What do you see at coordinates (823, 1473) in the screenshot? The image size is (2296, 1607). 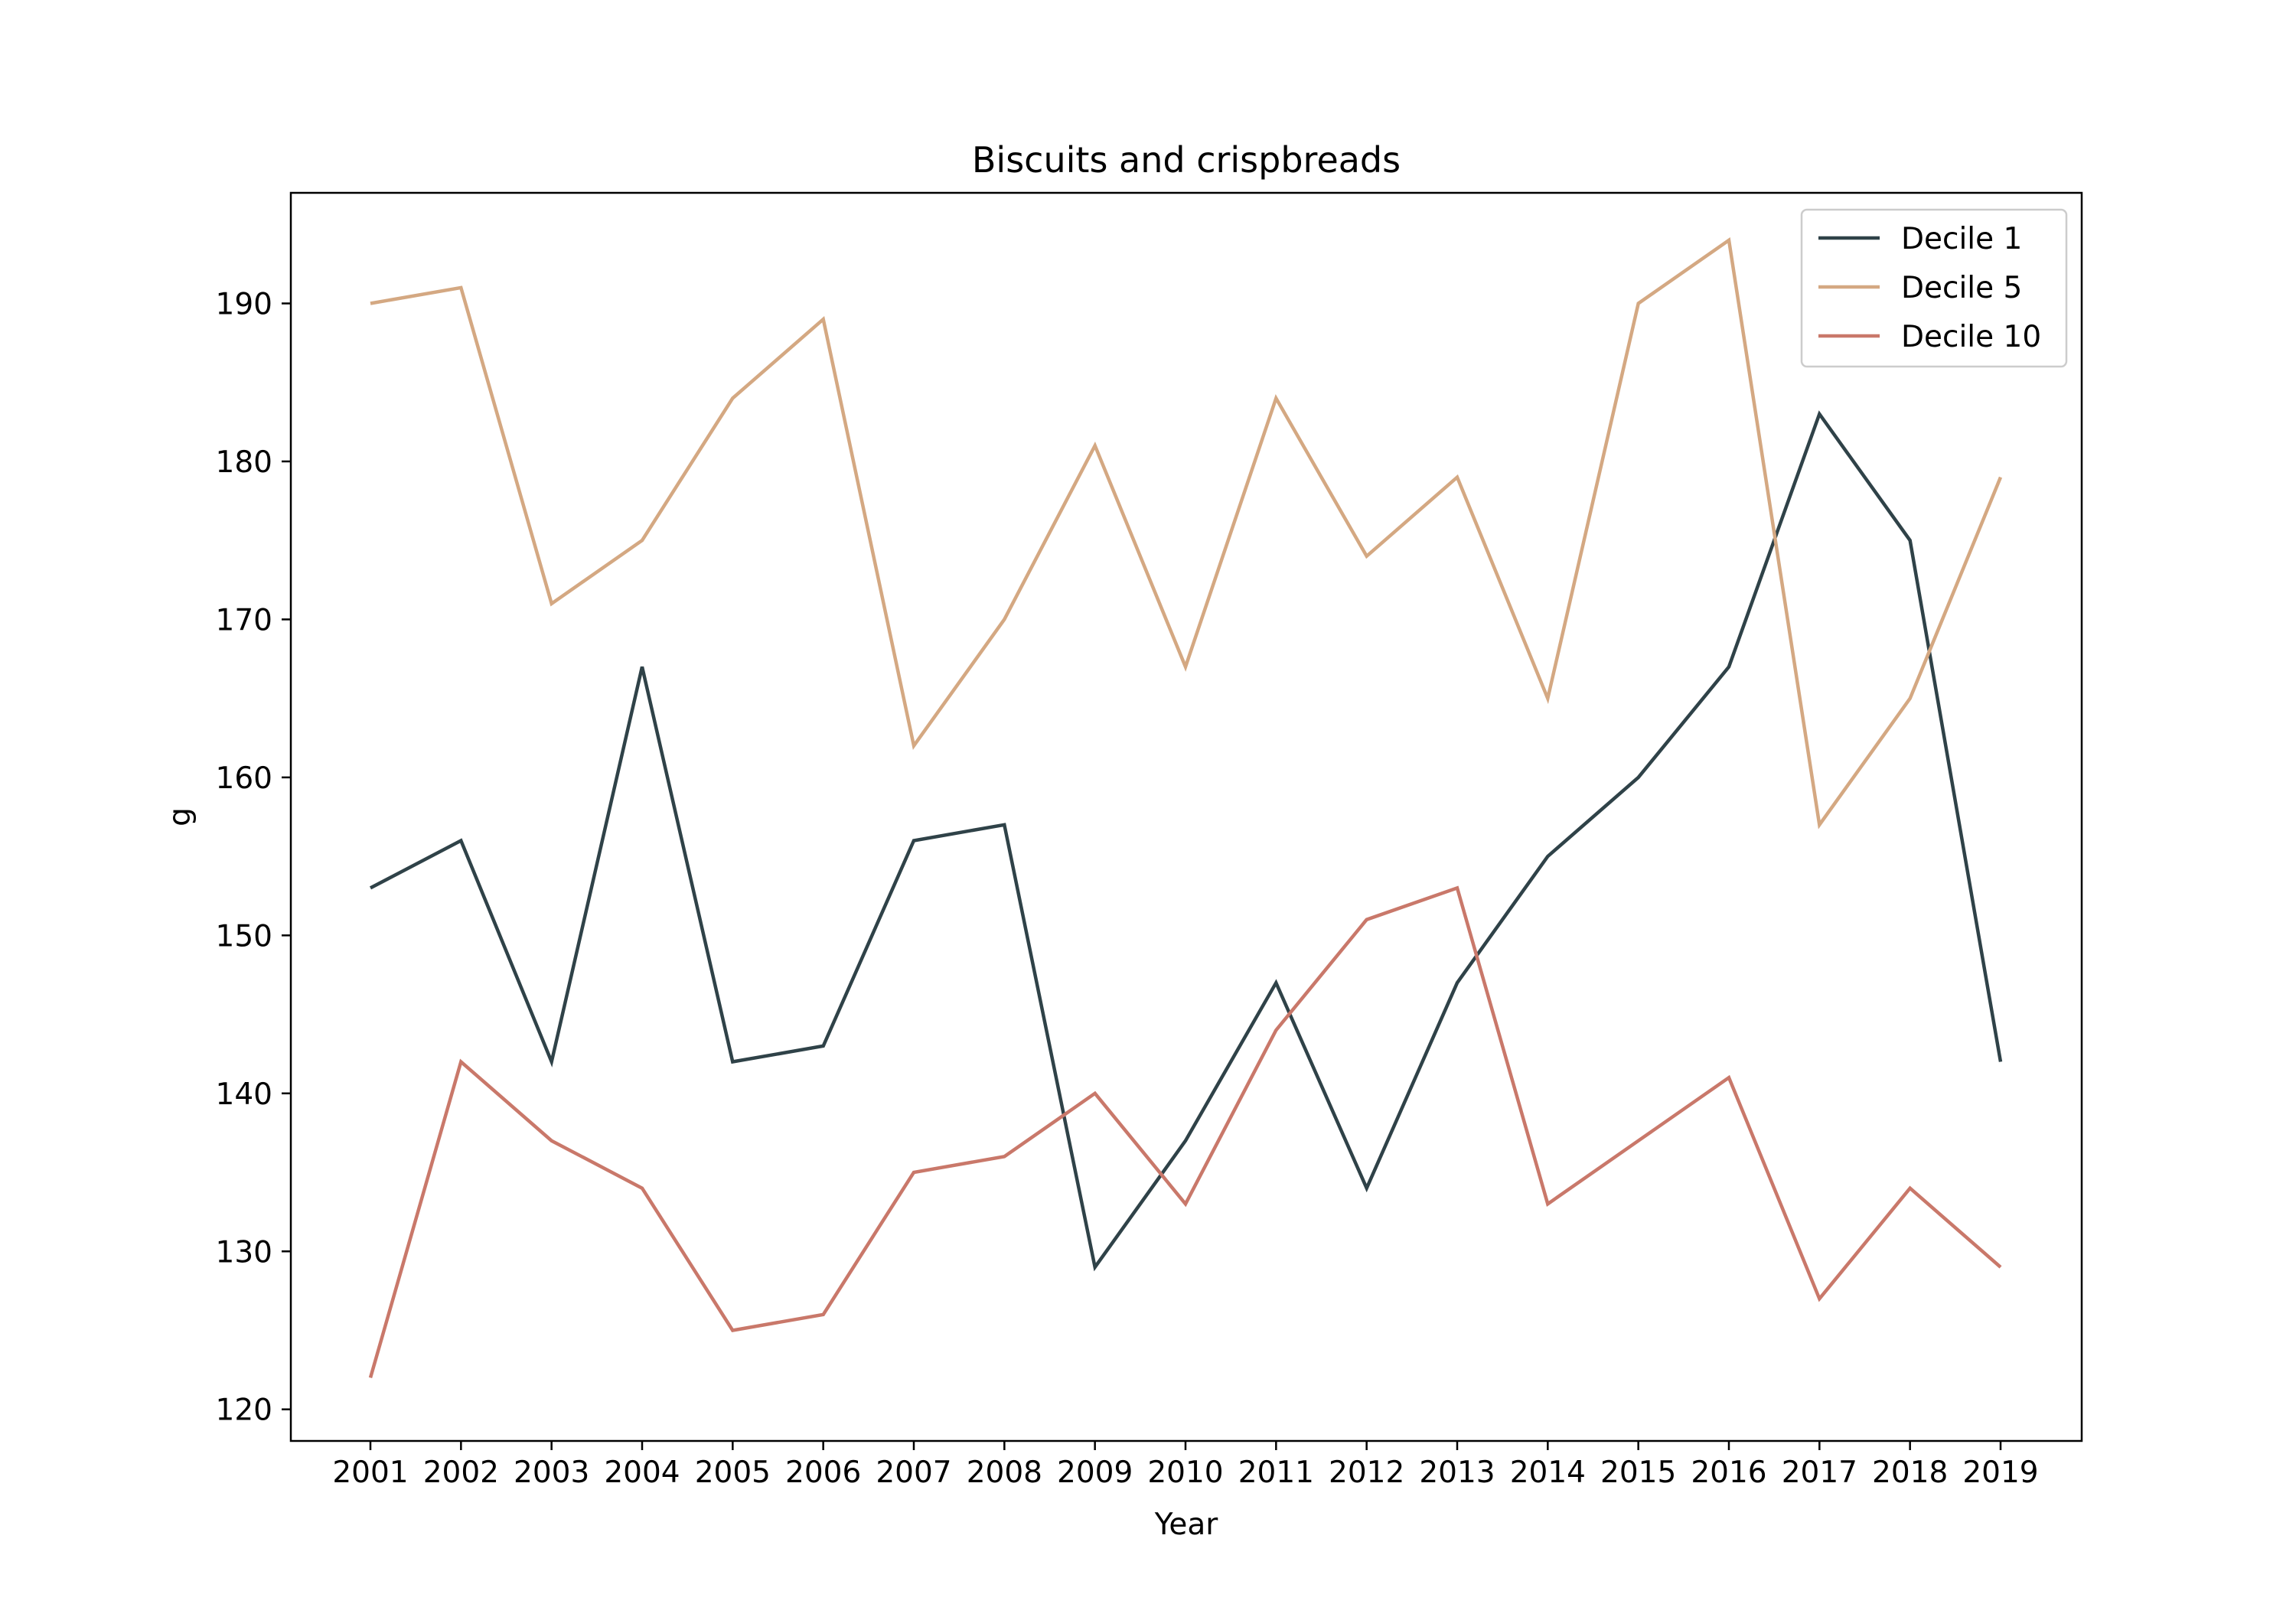 I see `x-tick-label: 2006` at bounding box center [823, 1473].